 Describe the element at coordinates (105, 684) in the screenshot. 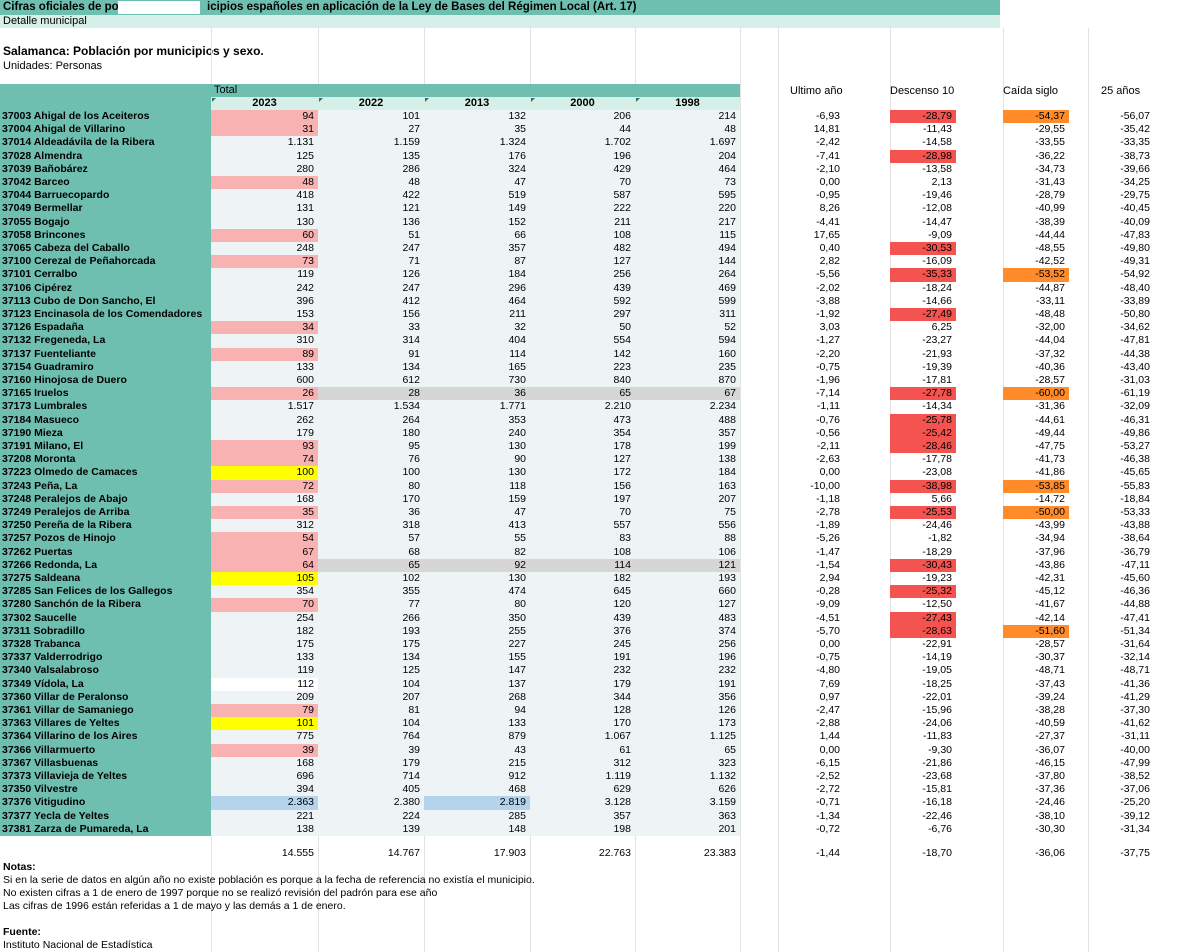

I see `municipality-name: 37349 Vídola, La` at that location.